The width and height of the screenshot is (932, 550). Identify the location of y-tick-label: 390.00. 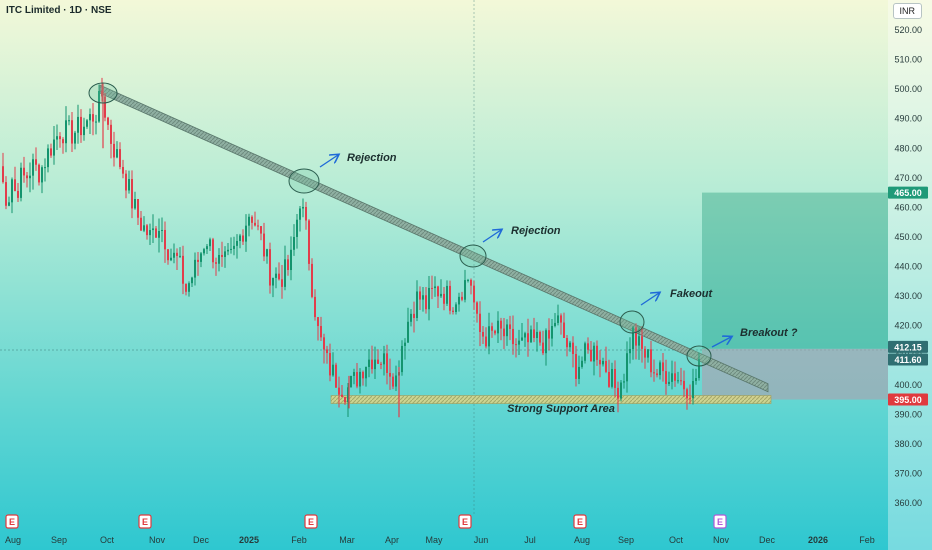
(908, 414).